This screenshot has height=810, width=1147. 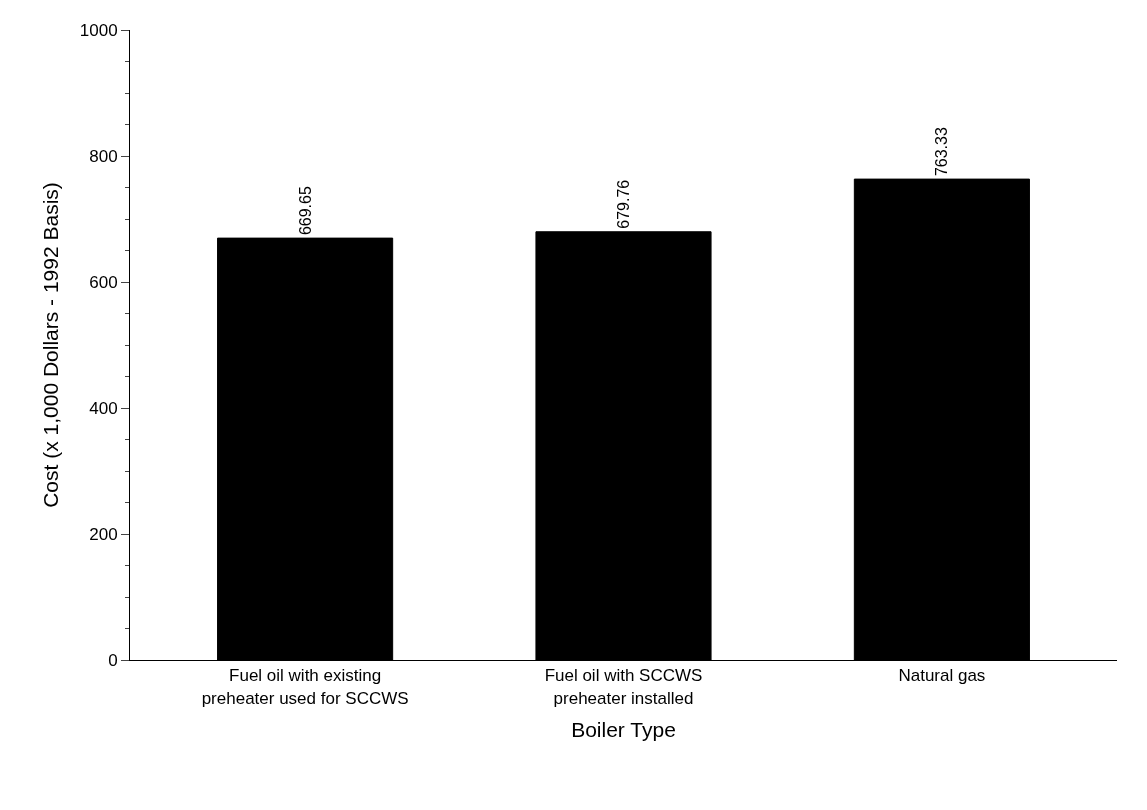 I want to click on y-axis-title: Cost (x 1,000 Dollars - 1992 Basis), so click(x=50, y=345).